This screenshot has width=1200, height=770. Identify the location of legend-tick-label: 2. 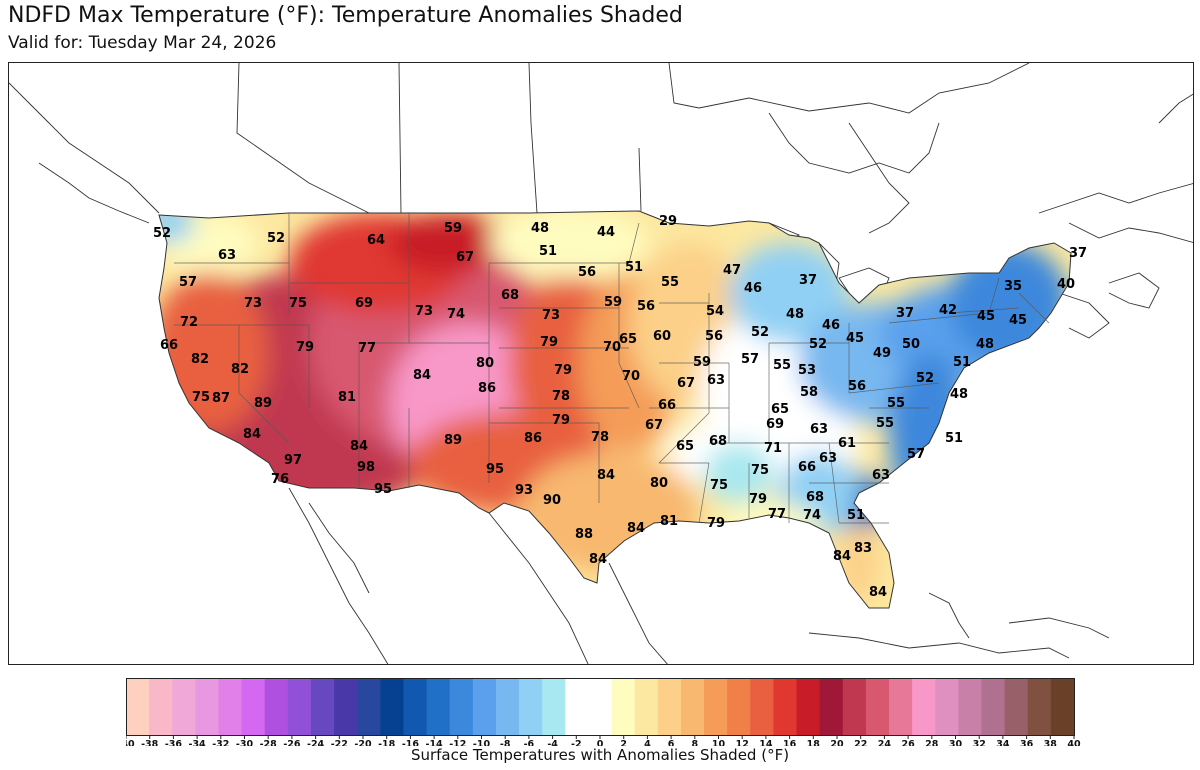
(623, 742).